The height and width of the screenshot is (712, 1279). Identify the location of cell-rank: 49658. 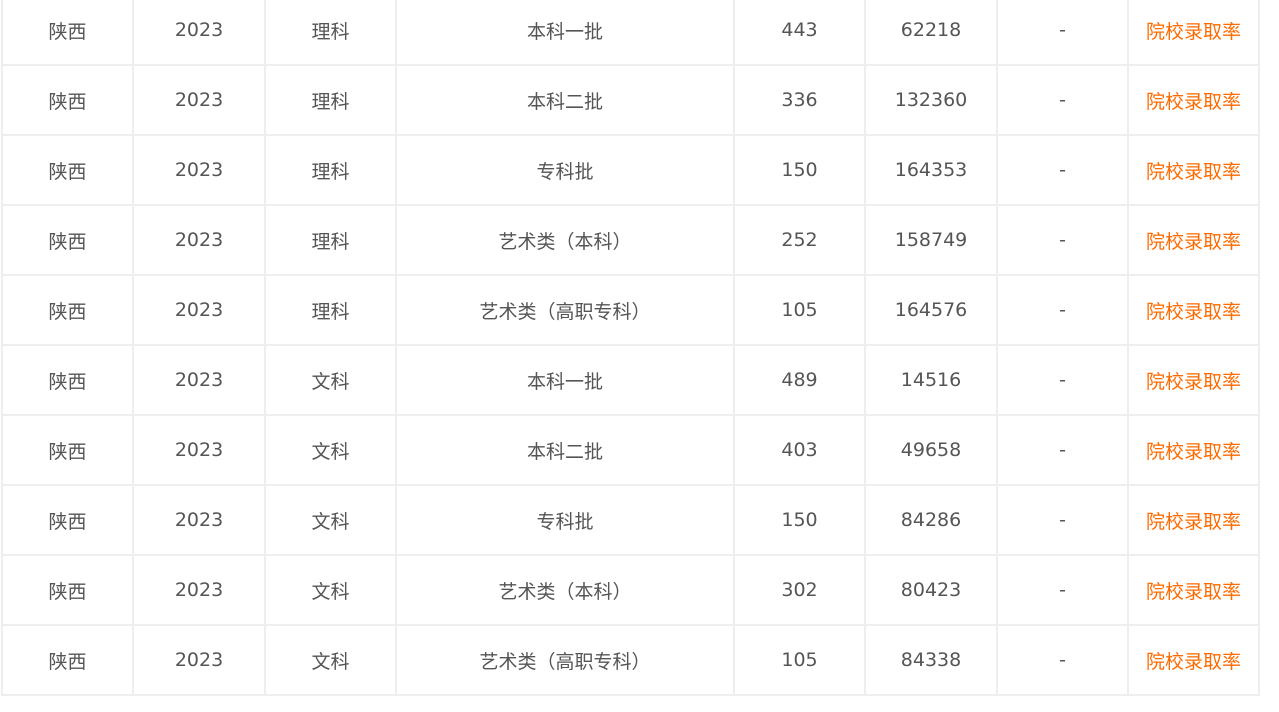
(931, 450).